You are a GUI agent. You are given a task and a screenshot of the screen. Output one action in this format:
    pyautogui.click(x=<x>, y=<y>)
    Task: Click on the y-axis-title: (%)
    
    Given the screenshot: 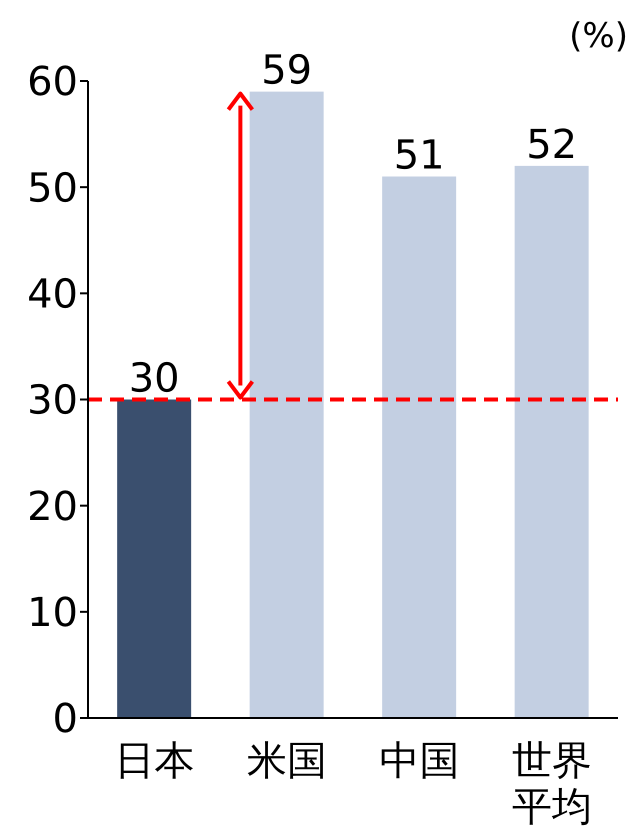 What is the action you would take?
    pyautogui.click(x=598, y=36)
    